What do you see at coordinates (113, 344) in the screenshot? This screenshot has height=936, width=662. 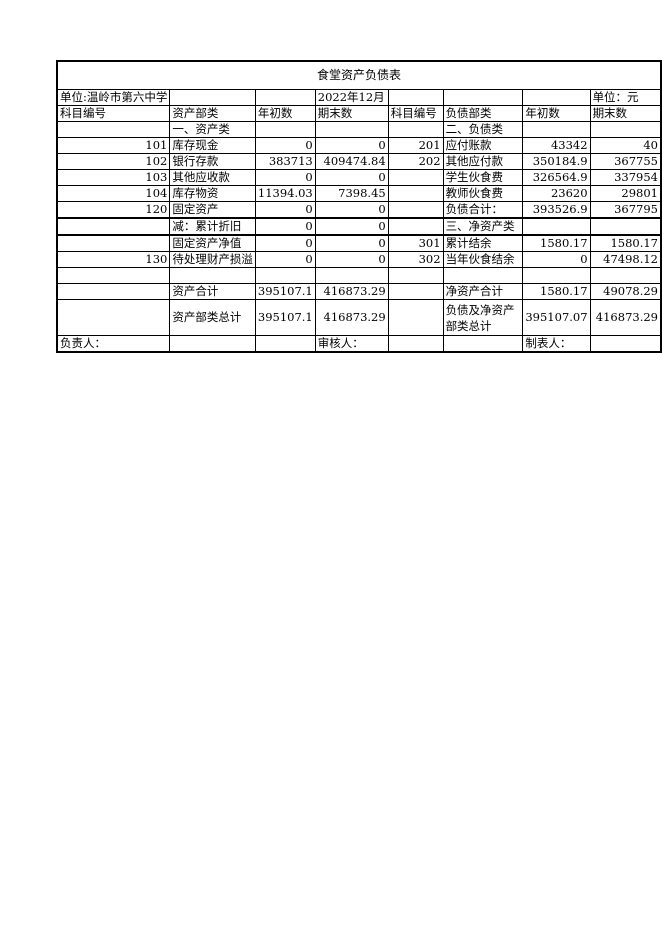 I see `table-cell: 负责人：` at bounding box center [113, 344].